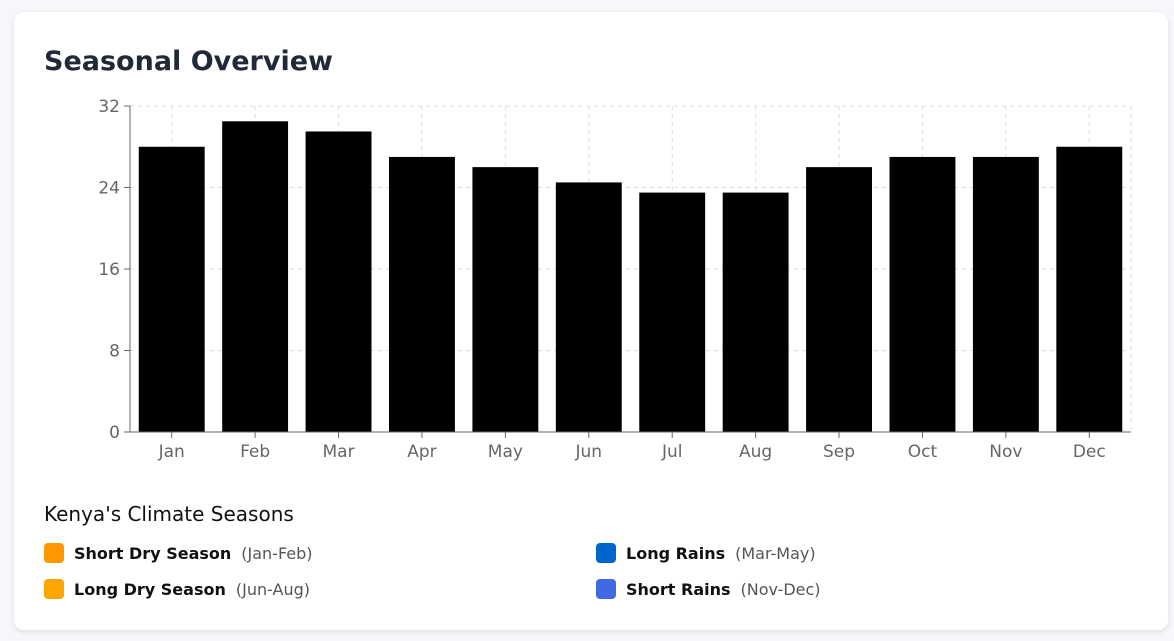 The width and height of the screenshot is (1174, 641). What do you see at coordinates (775, 553) in the screenshot?
I see `legend-item-range: (Mar-May)` at bounding box center [775, 553].